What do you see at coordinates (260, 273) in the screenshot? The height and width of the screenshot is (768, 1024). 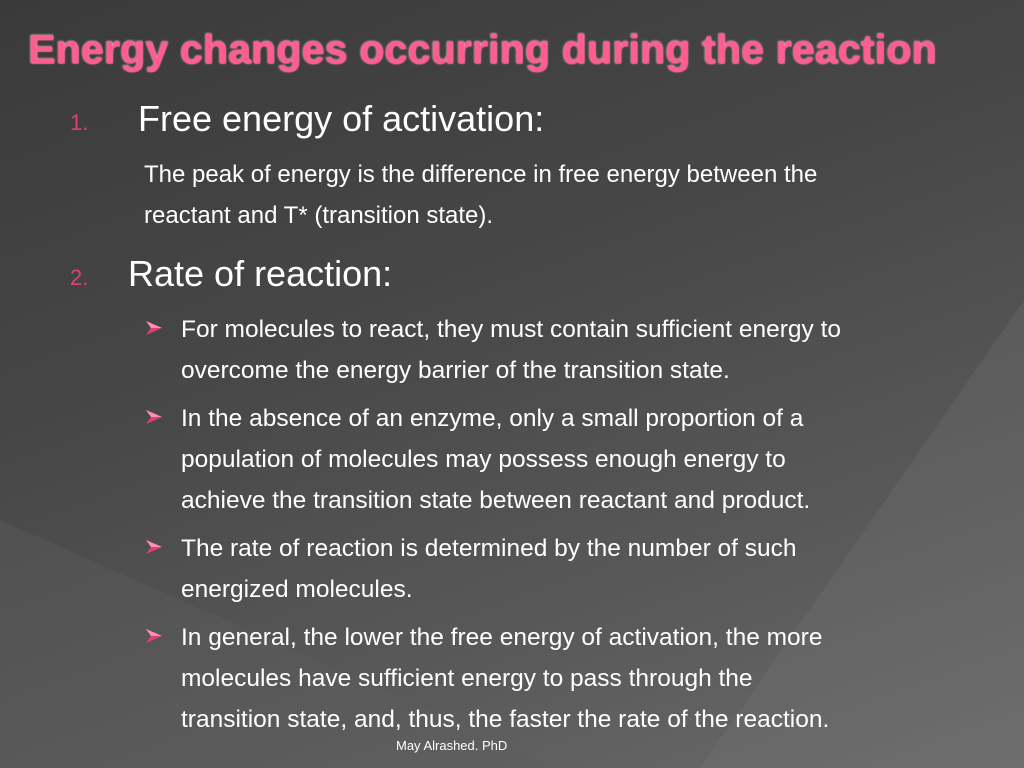 I see `section-heading-2: Rate of reaction:` at bounding box center [260, 273].